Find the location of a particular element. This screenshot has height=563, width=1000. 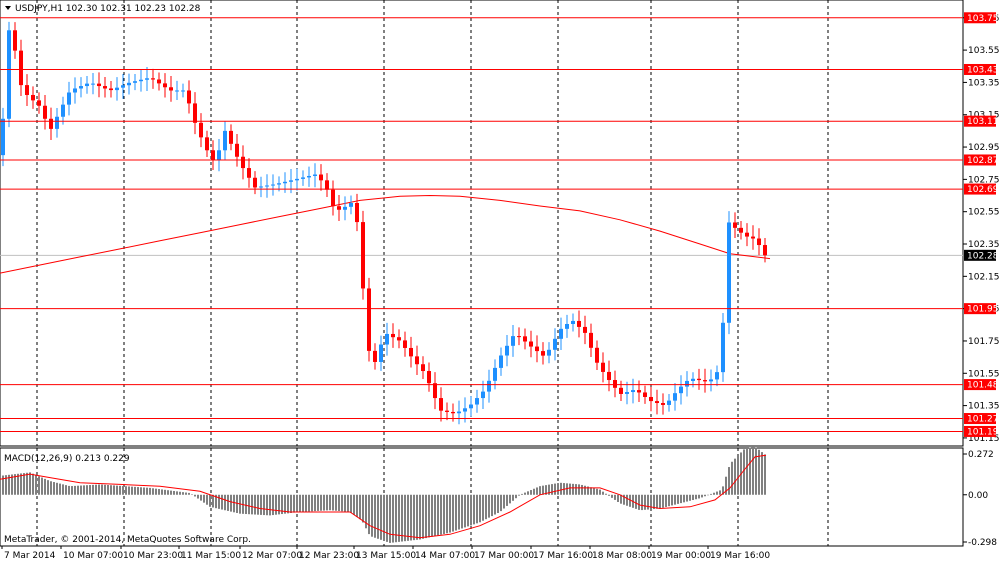

price-axis-label: 102.95 is located at coordinates (984, 148).